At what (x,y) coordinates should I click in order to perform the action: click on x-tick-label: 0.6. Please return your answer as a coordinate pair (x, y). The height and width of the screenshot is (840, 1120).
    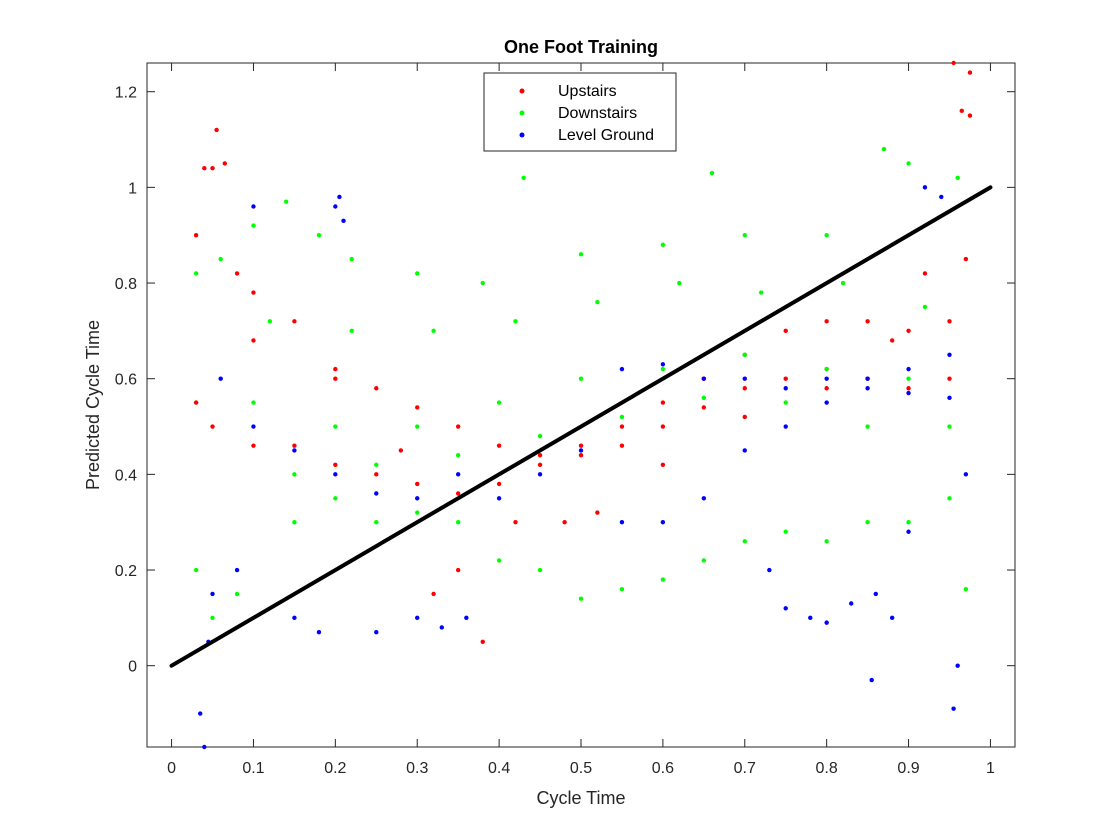
    Looking at the image, I should click on (663, 768).